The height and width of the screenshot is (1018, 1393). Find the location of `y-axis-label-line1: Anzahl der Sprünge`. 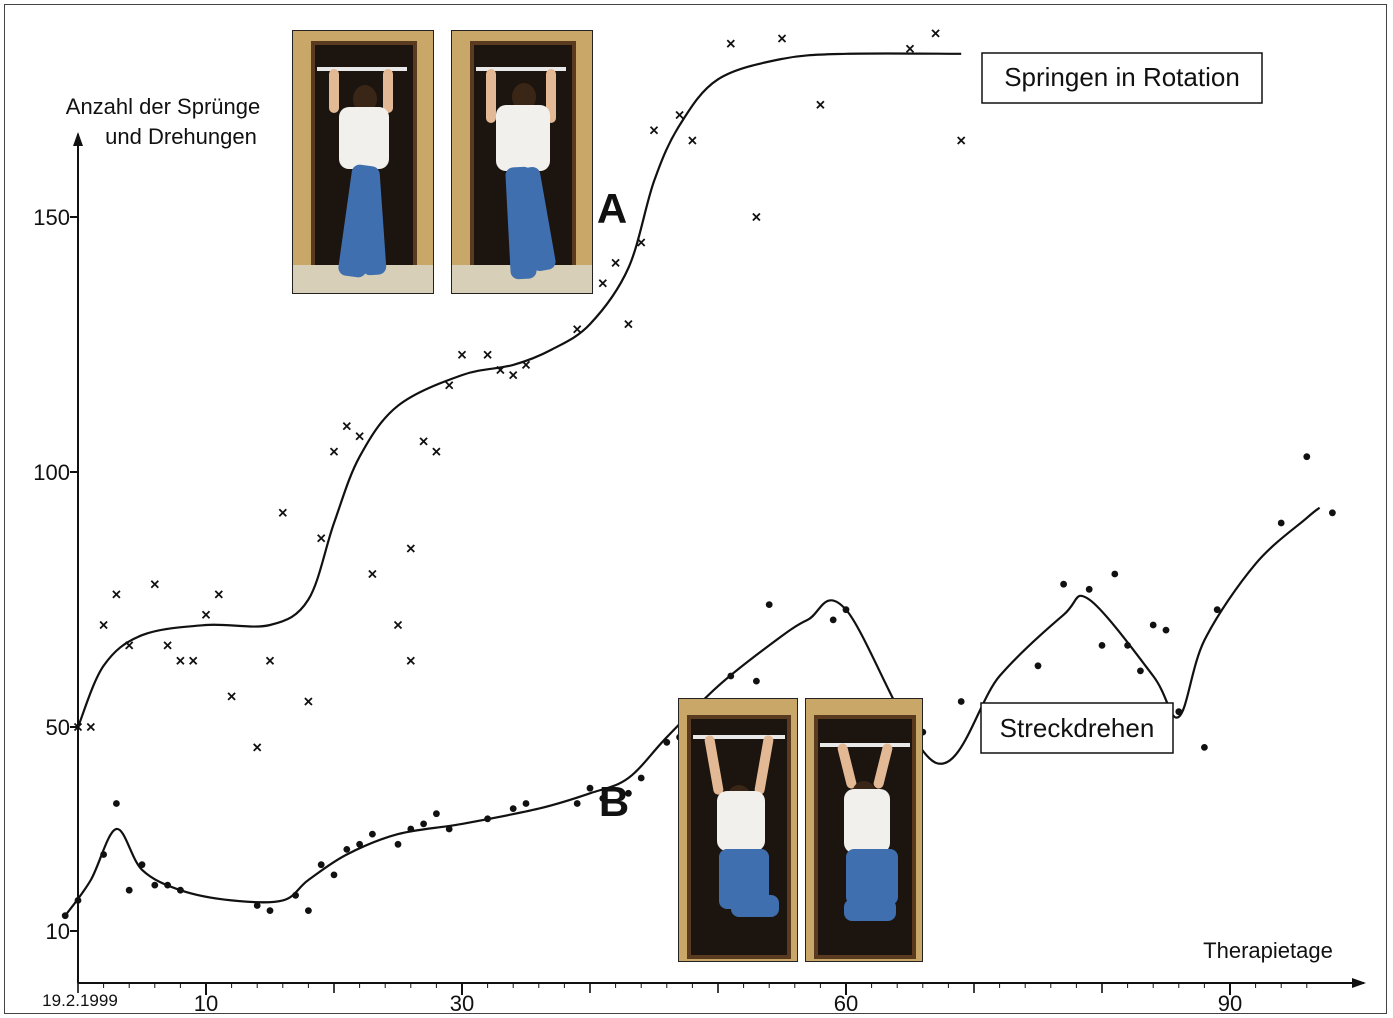

y-axis-label-line1: Anzahl der Sprünge is located at coordinates (163, 106).